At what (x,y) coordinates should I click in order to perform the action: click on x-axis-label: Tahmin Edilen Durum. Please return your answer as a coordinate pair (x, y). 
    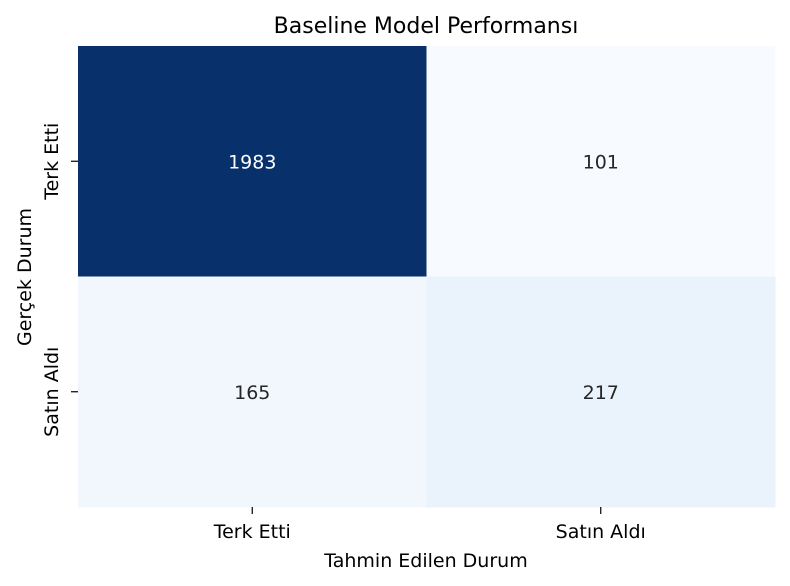
    Looking at the image, I should click on (425, 561).